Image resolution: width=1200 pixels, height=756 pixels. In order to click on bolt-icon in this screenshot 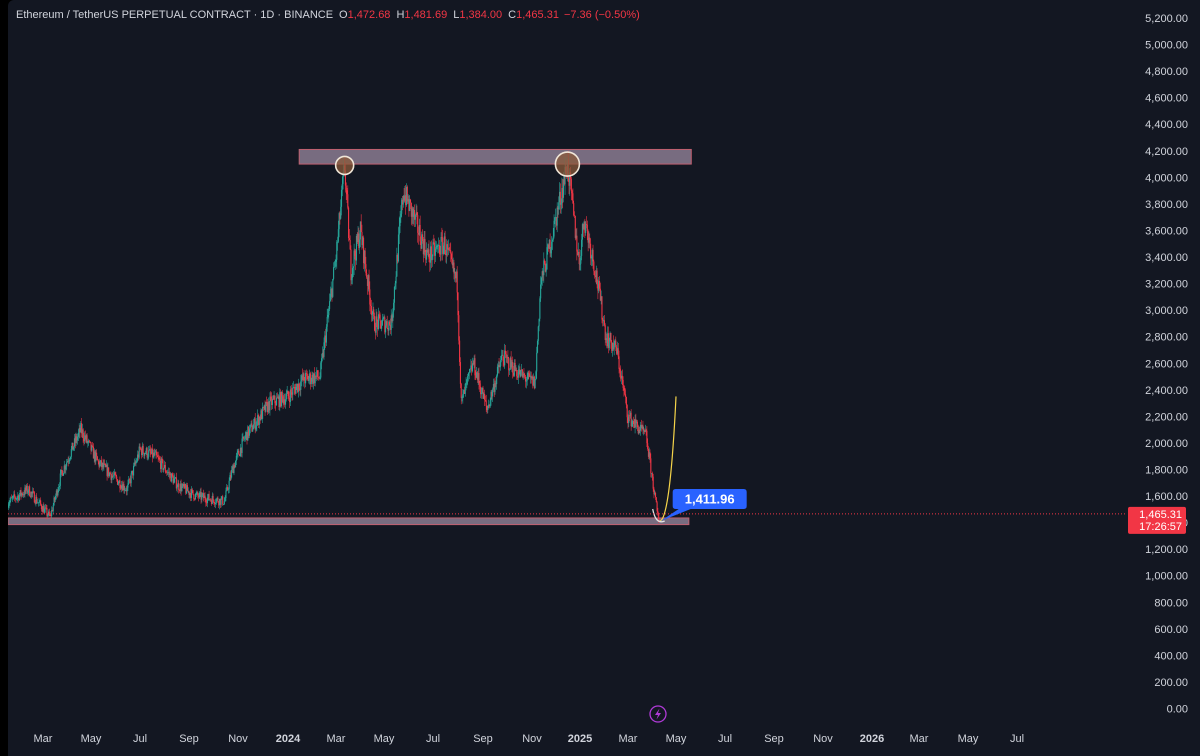, I will do `click(658, 714)`.